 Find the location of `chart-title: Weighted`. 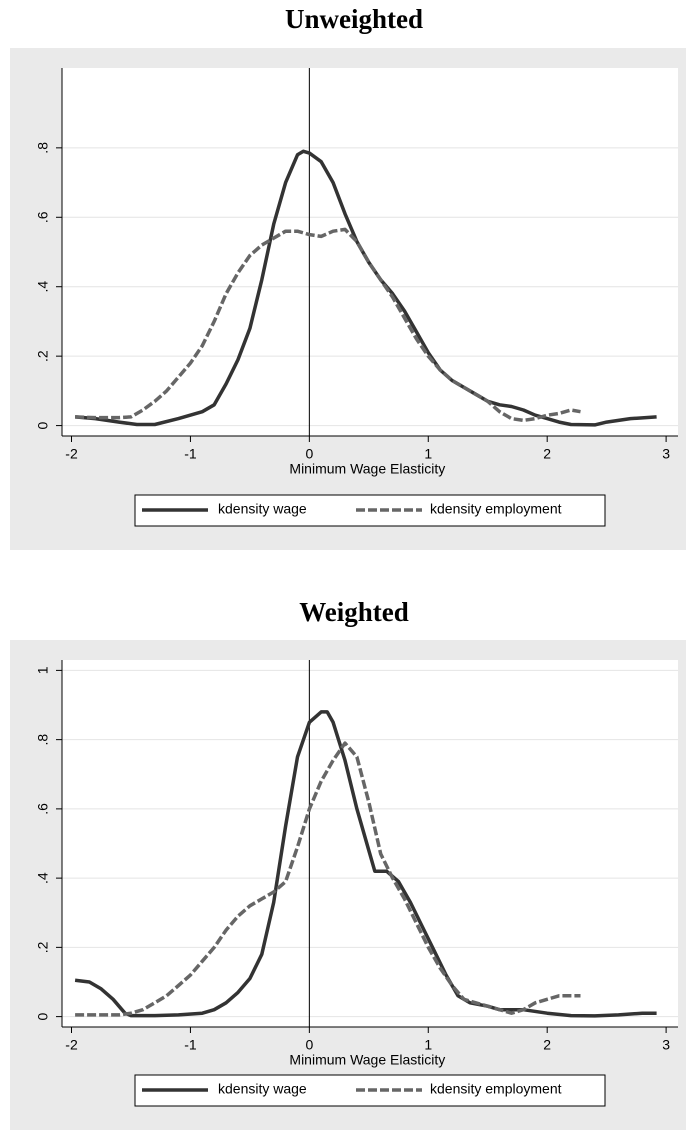

chart-title: Weighted is located at coordinates (354, 612).